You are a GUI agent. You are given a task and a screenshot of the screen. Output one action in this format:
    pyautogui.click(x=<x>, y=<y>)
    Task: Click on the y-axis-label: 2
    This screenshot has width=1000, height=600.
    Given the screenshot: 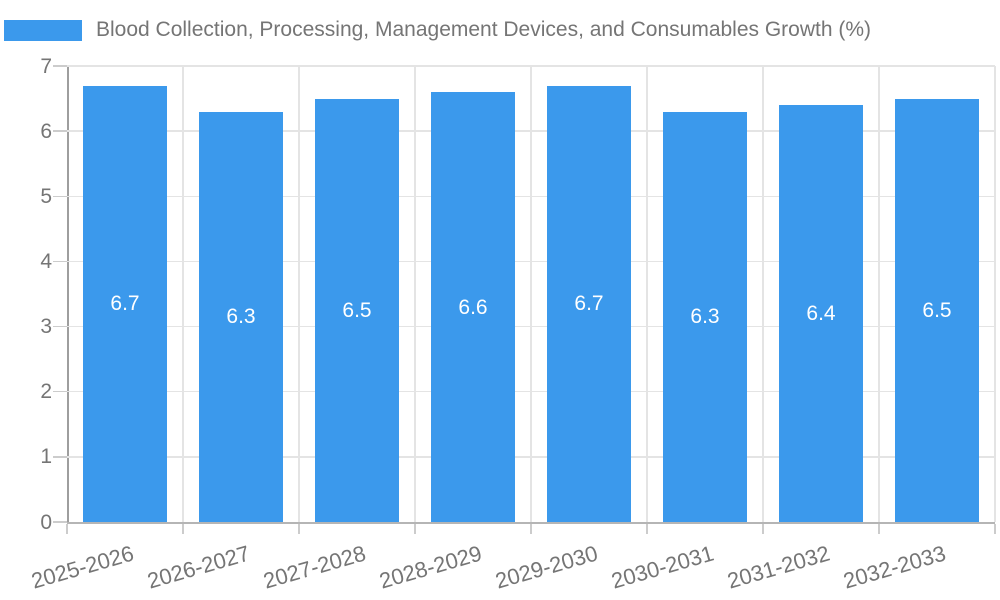 What is the action you would take?
    pyautogui.click(x=46, y=392)
    